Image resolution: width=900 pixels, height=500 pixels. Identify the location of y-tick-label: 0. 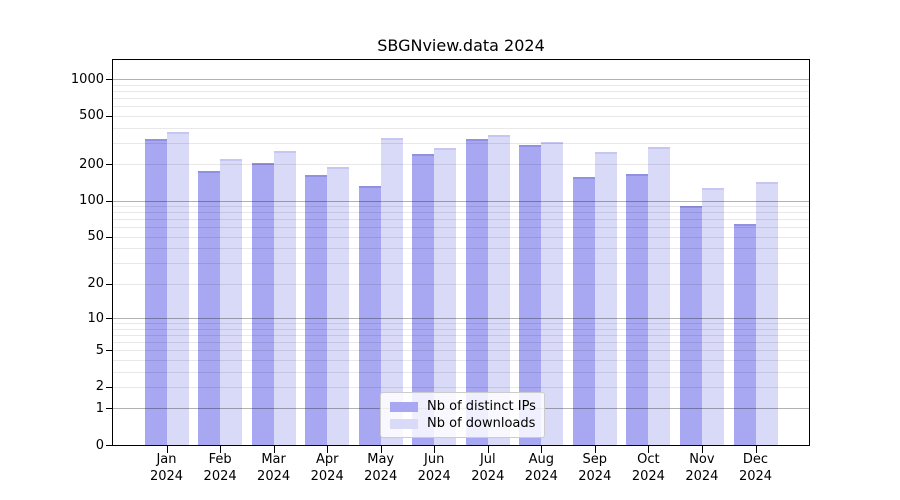
(99, 445).